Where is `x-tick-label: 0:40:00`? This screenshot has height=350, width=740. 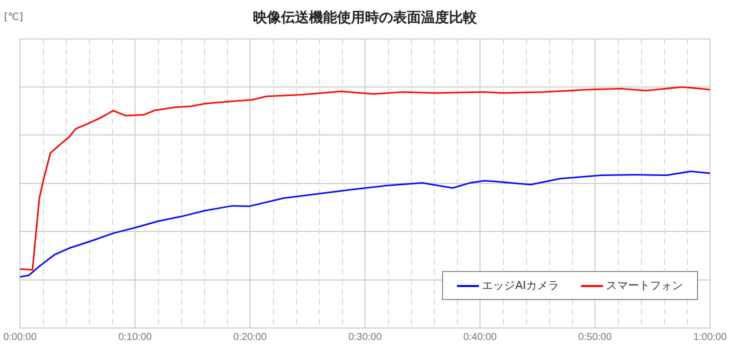 x-tick-label: 0:40:00 is located at coordinates (480, 337).